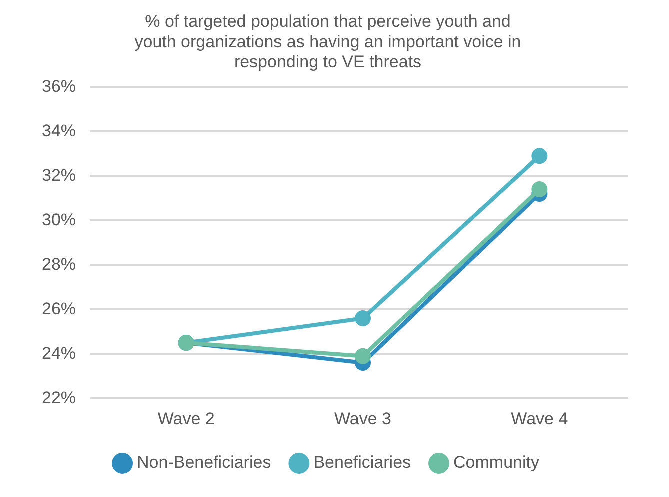  Describe the element at coordinates (59, 353) in the screenshot. I see `y-tick-label: 24%` at that location.